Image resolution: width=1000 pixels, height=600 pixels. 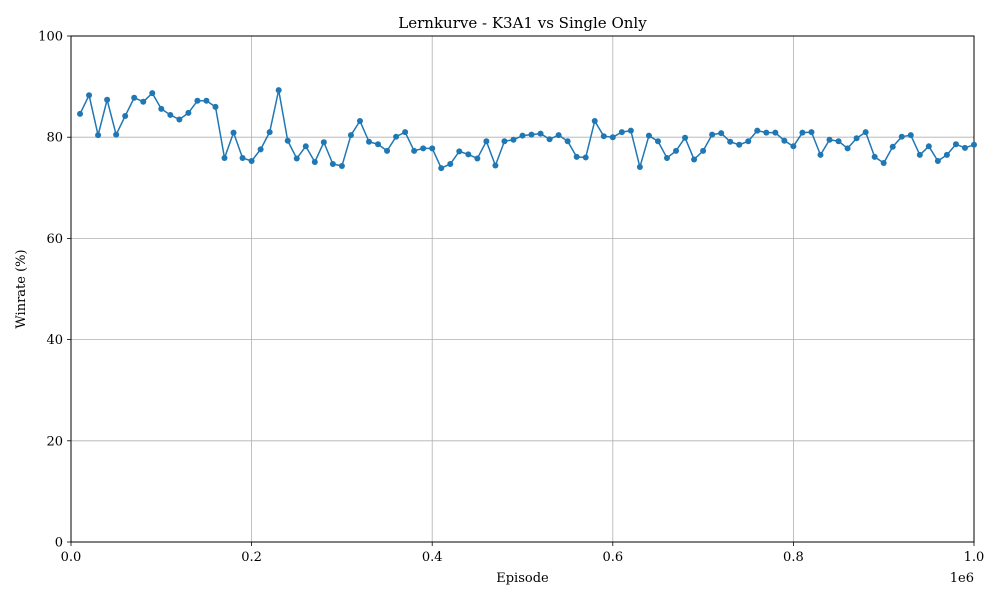 I want to click on y-tick-label: 40, so click(x=54, y=340).